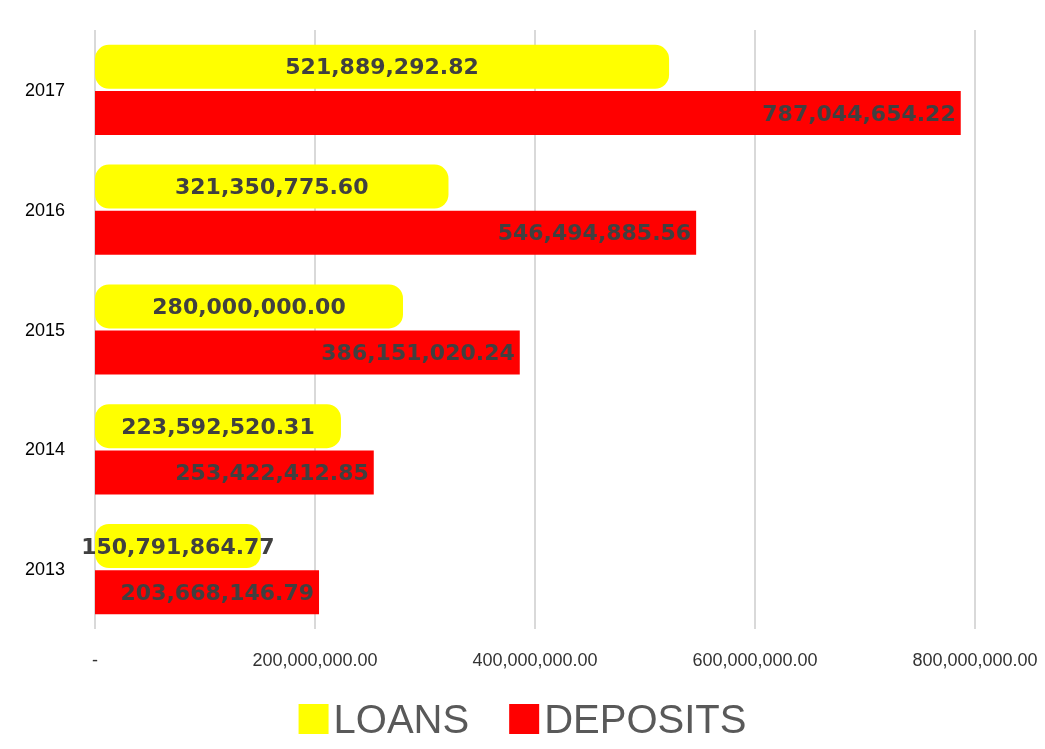 This screenshot has width=1045, height=749. I want to click on data-label: 521,889,292.82, so click(382, 67).